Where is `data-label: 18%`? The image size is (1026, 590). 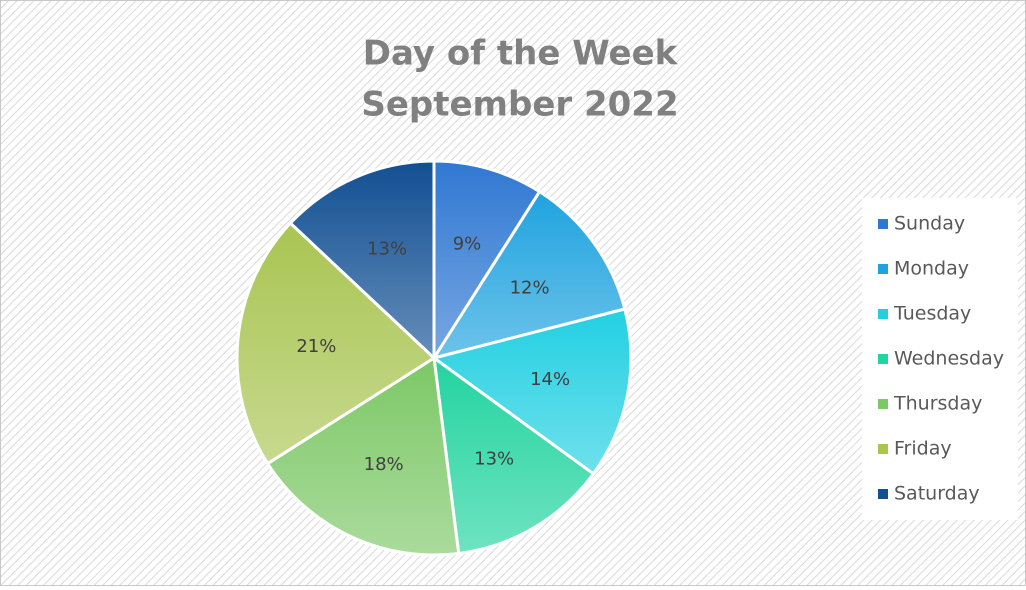
data-label: 18% is located at coordinates (384, 464).